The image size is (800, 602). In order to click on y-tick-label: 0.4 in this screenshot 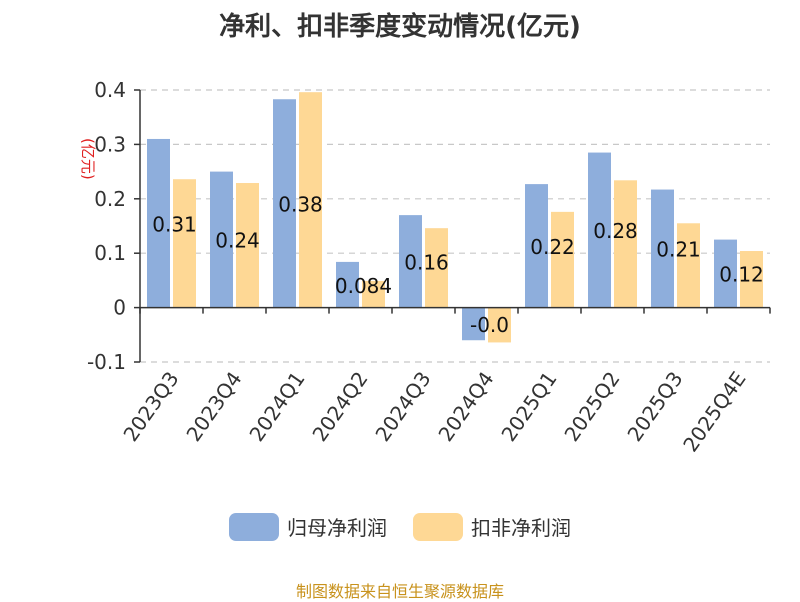, I will do `click(110, 90)`.